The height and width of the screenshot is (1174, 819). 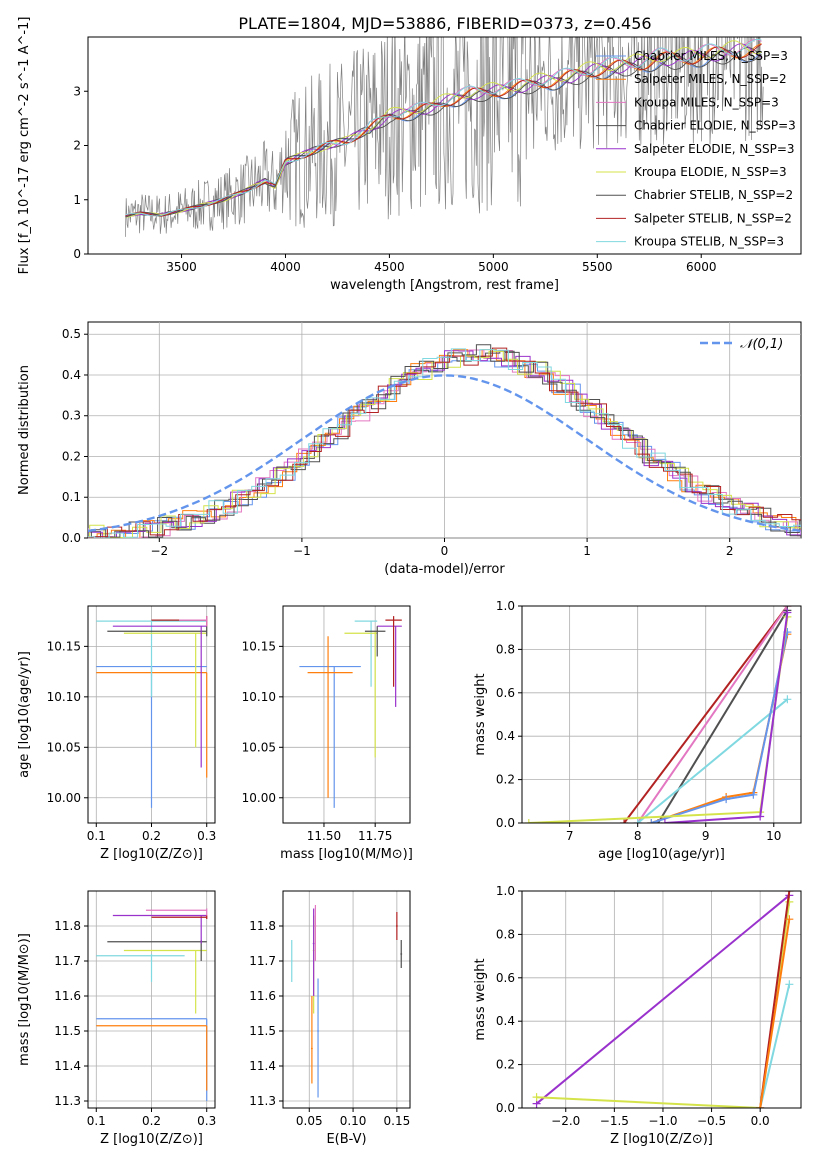 I want to click on x-axis-label: (data-model)/error, so click(x=444, y=569).